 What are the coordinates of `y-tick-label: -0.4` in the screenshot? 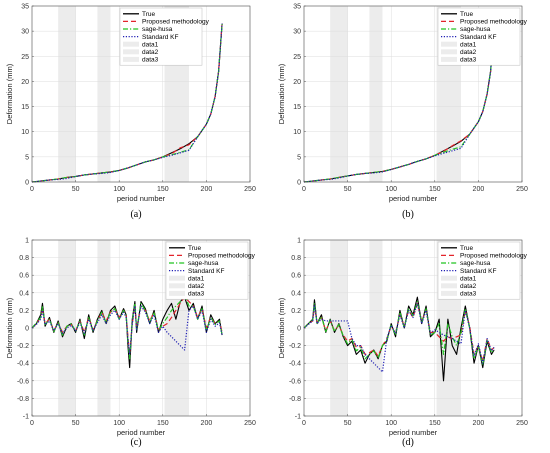 It's located at (23, 364).